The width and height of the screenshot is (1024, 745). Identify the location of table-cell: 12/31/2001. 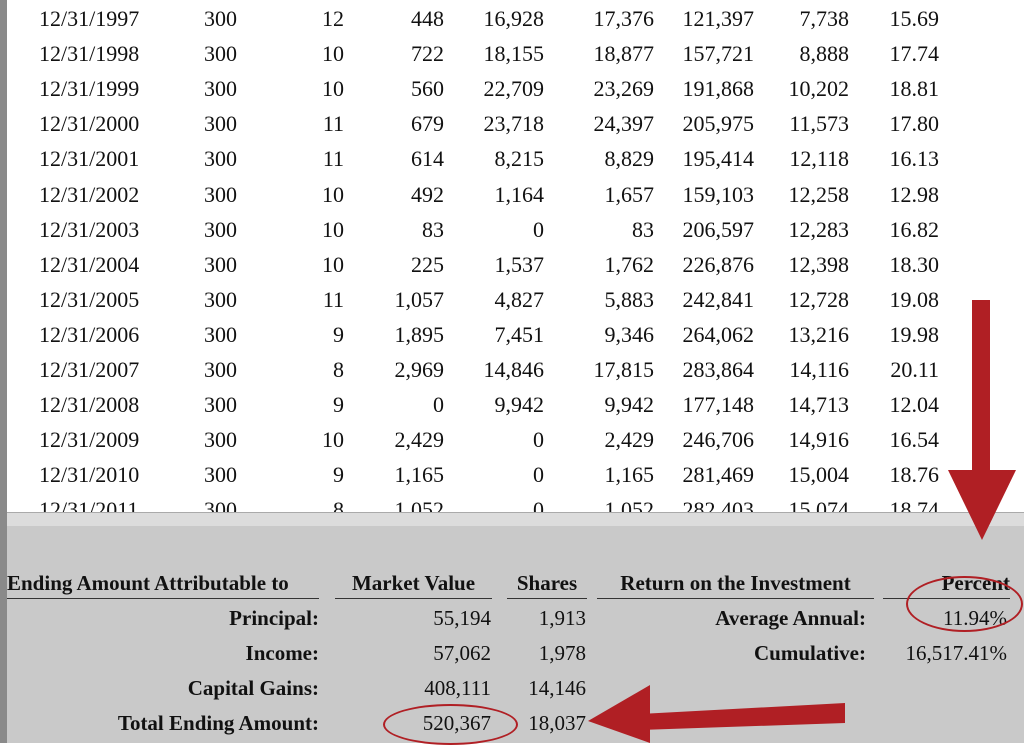
(89, 159).